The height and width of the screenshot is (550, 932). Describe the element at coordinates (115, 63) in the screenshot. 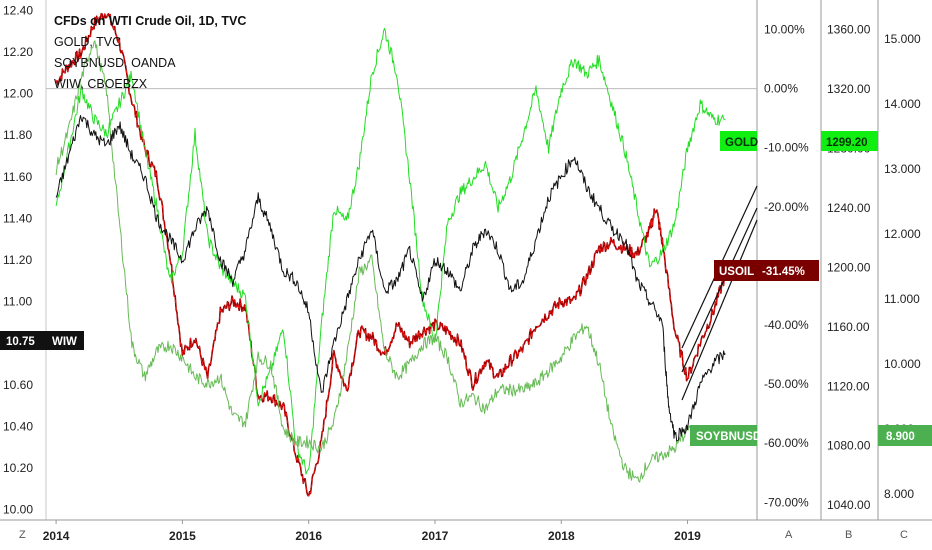

I see `legend-soy: SOYBNUSD, OANDA` at that location.